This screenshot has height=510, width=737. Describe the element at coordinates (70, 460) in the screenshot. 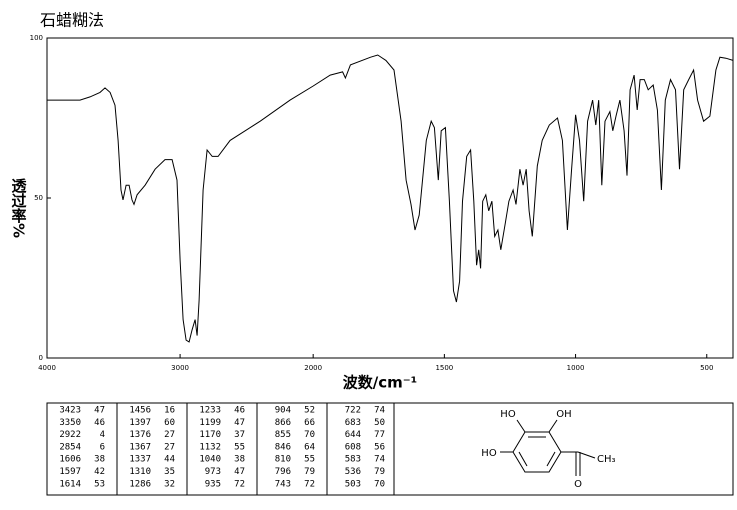

I see `peak-wavenumber: 1606` at that location.